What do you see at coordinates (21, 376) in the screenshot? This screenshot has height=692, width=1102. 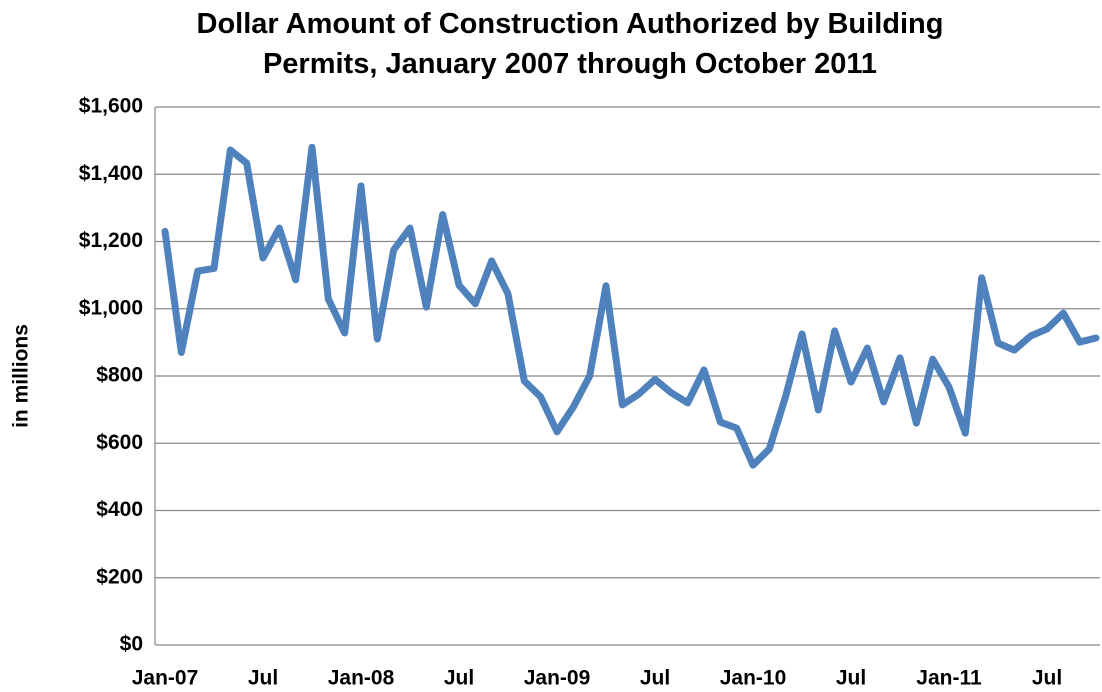 I see `y-axis-label: in millions` at bounding box center [21, 376].